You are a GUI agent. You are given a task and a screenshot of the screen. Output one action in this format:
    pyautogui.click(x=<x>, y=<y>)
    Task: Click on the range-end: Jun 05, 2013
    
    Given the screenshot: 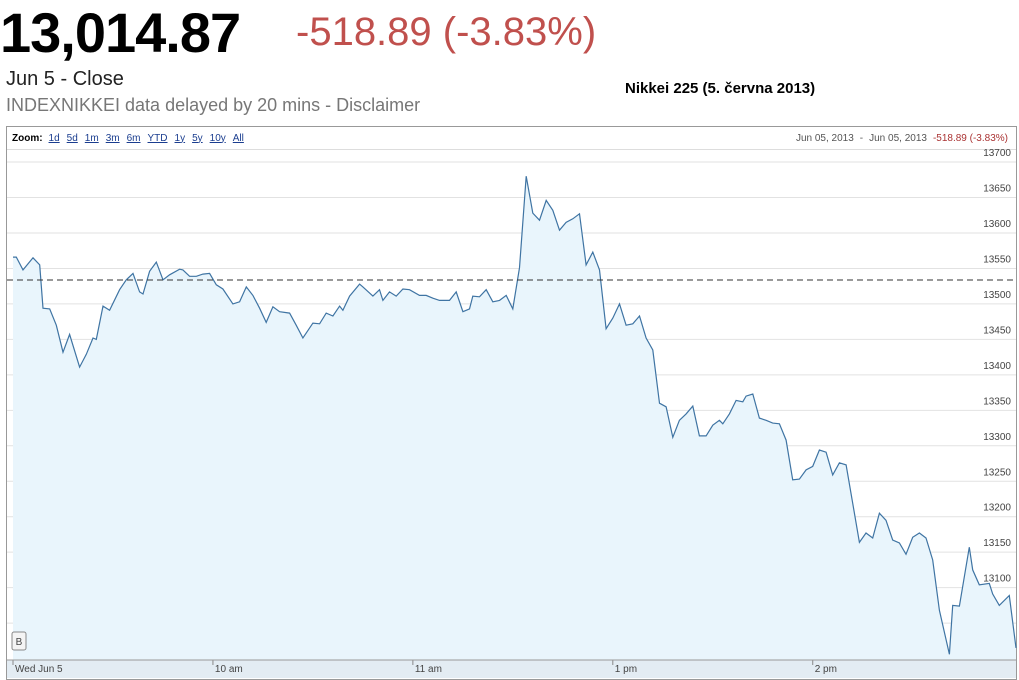 What is the action you would take?
    pyautogui.click(x=898, y=138)
    